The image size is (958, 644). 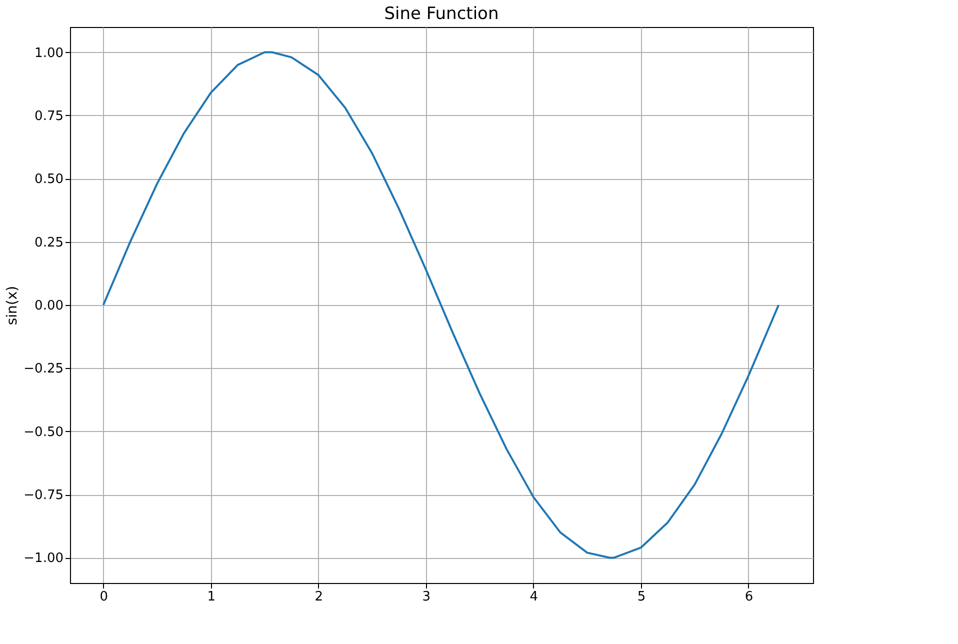 What do you see at coordinates (641, 597) in the screenshot?
I see `x-tick-label: 5` at bounding box center [641, 597].